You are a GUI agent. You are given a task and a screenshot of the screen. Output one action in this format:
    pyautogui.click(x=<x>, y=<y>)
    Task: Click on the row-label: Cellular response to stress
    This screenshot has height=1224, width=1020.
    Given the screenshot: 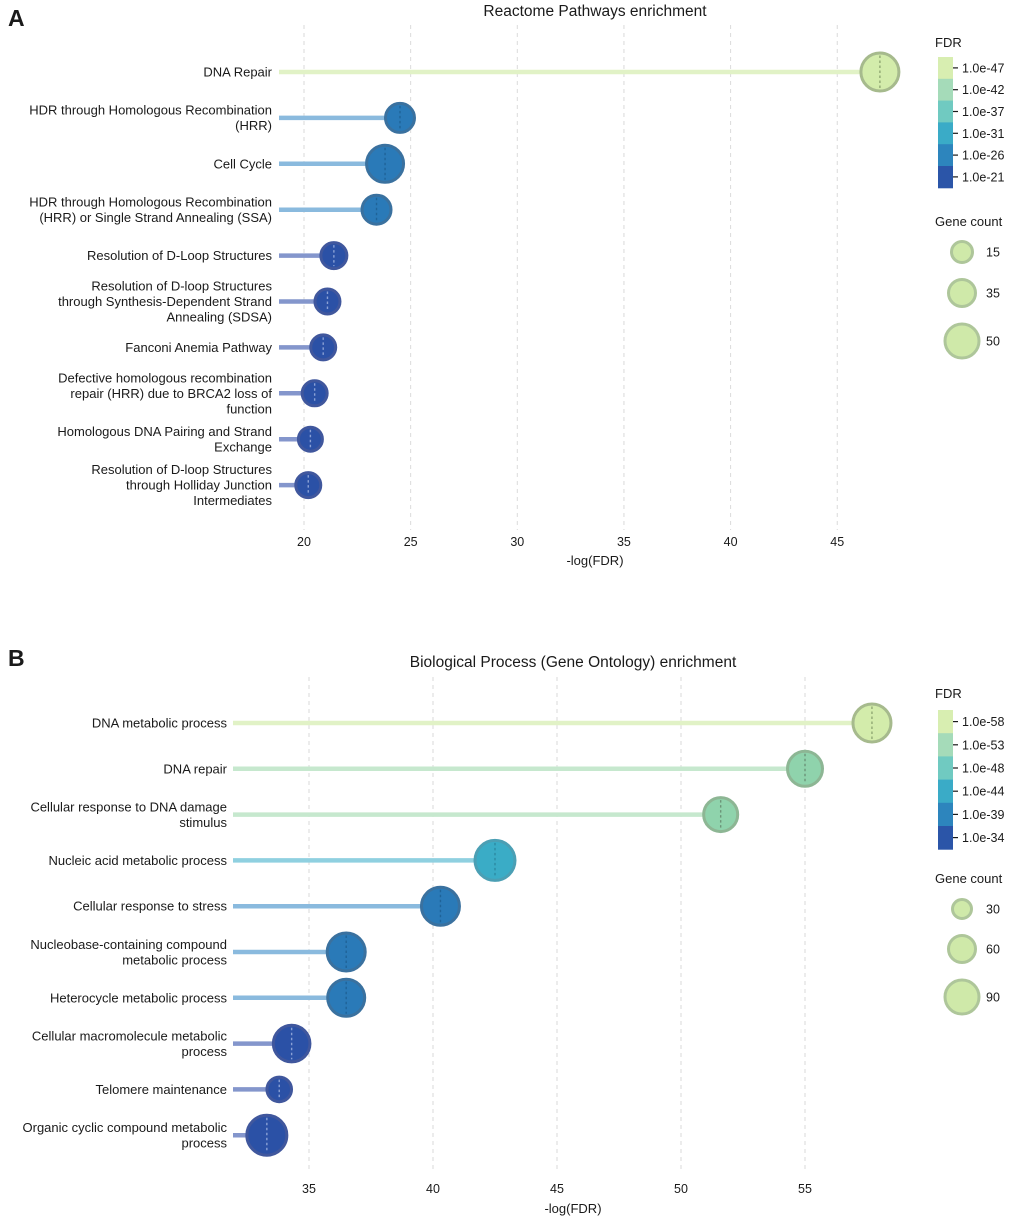 What is the action you would take?
    pyautogui.click(x=150, y=906)
    